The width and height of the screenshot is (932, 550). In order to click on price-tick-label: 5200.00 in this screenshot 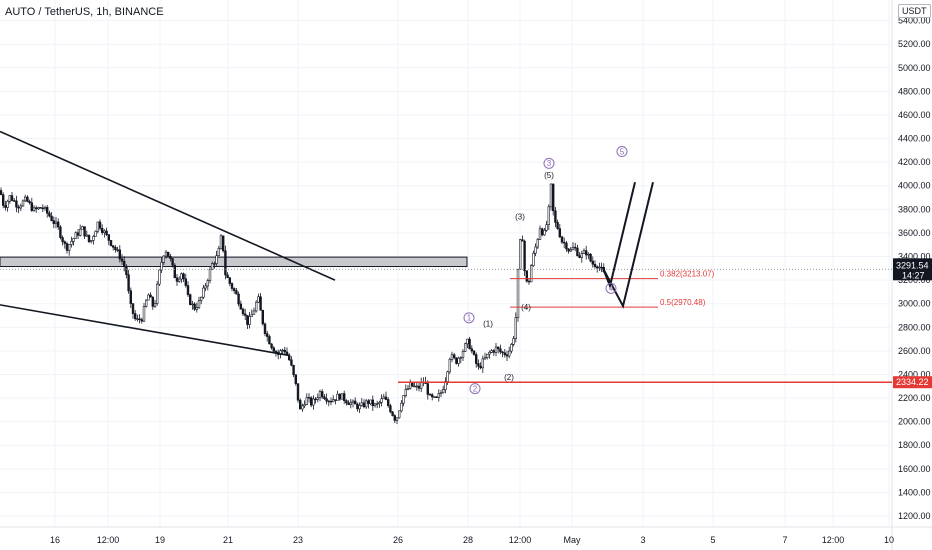, I will do `click(914, 44)`.